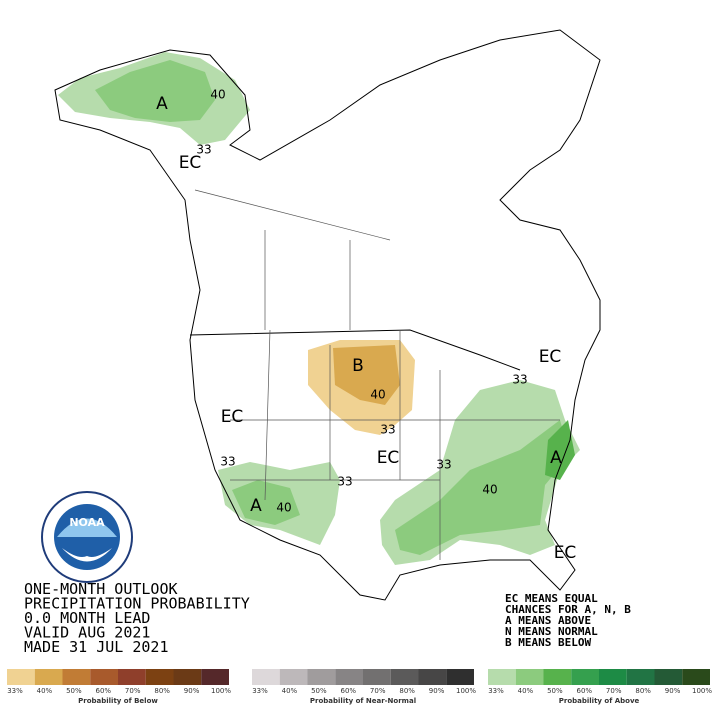  Describe the element at coordinates (87, 633) in the screenshot. I see `header-line: VALID AUG 2021` at that location.